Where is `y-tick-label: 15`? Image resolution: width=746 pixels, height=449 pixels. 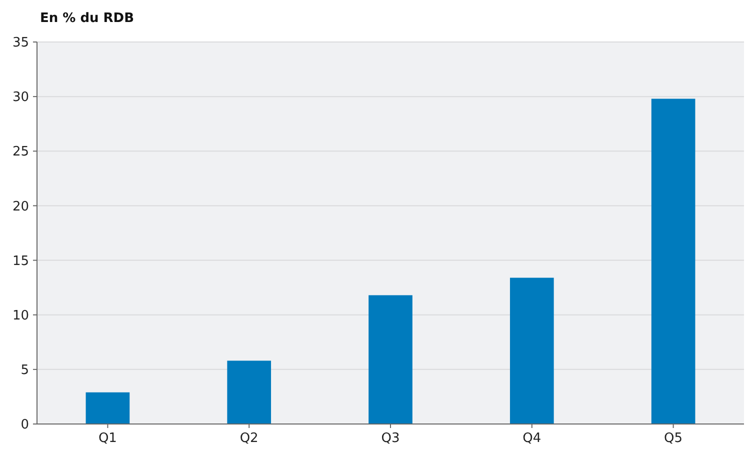 y-tick-label: 15 is located at coordinates (20, 261).